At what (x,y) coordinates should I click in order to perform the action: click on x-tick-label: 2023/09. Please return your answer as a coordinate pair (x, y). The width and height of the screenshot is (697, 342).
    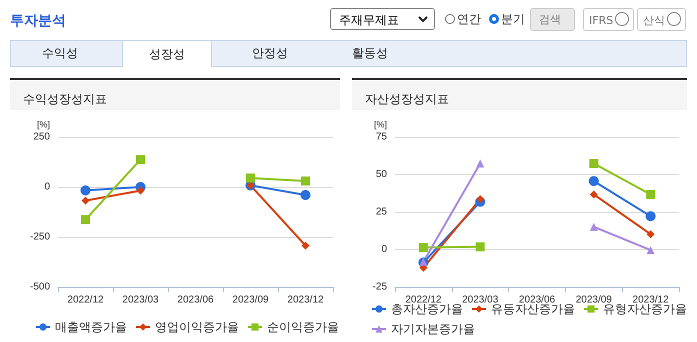
    Looking at the image, I should click on (251, 300).